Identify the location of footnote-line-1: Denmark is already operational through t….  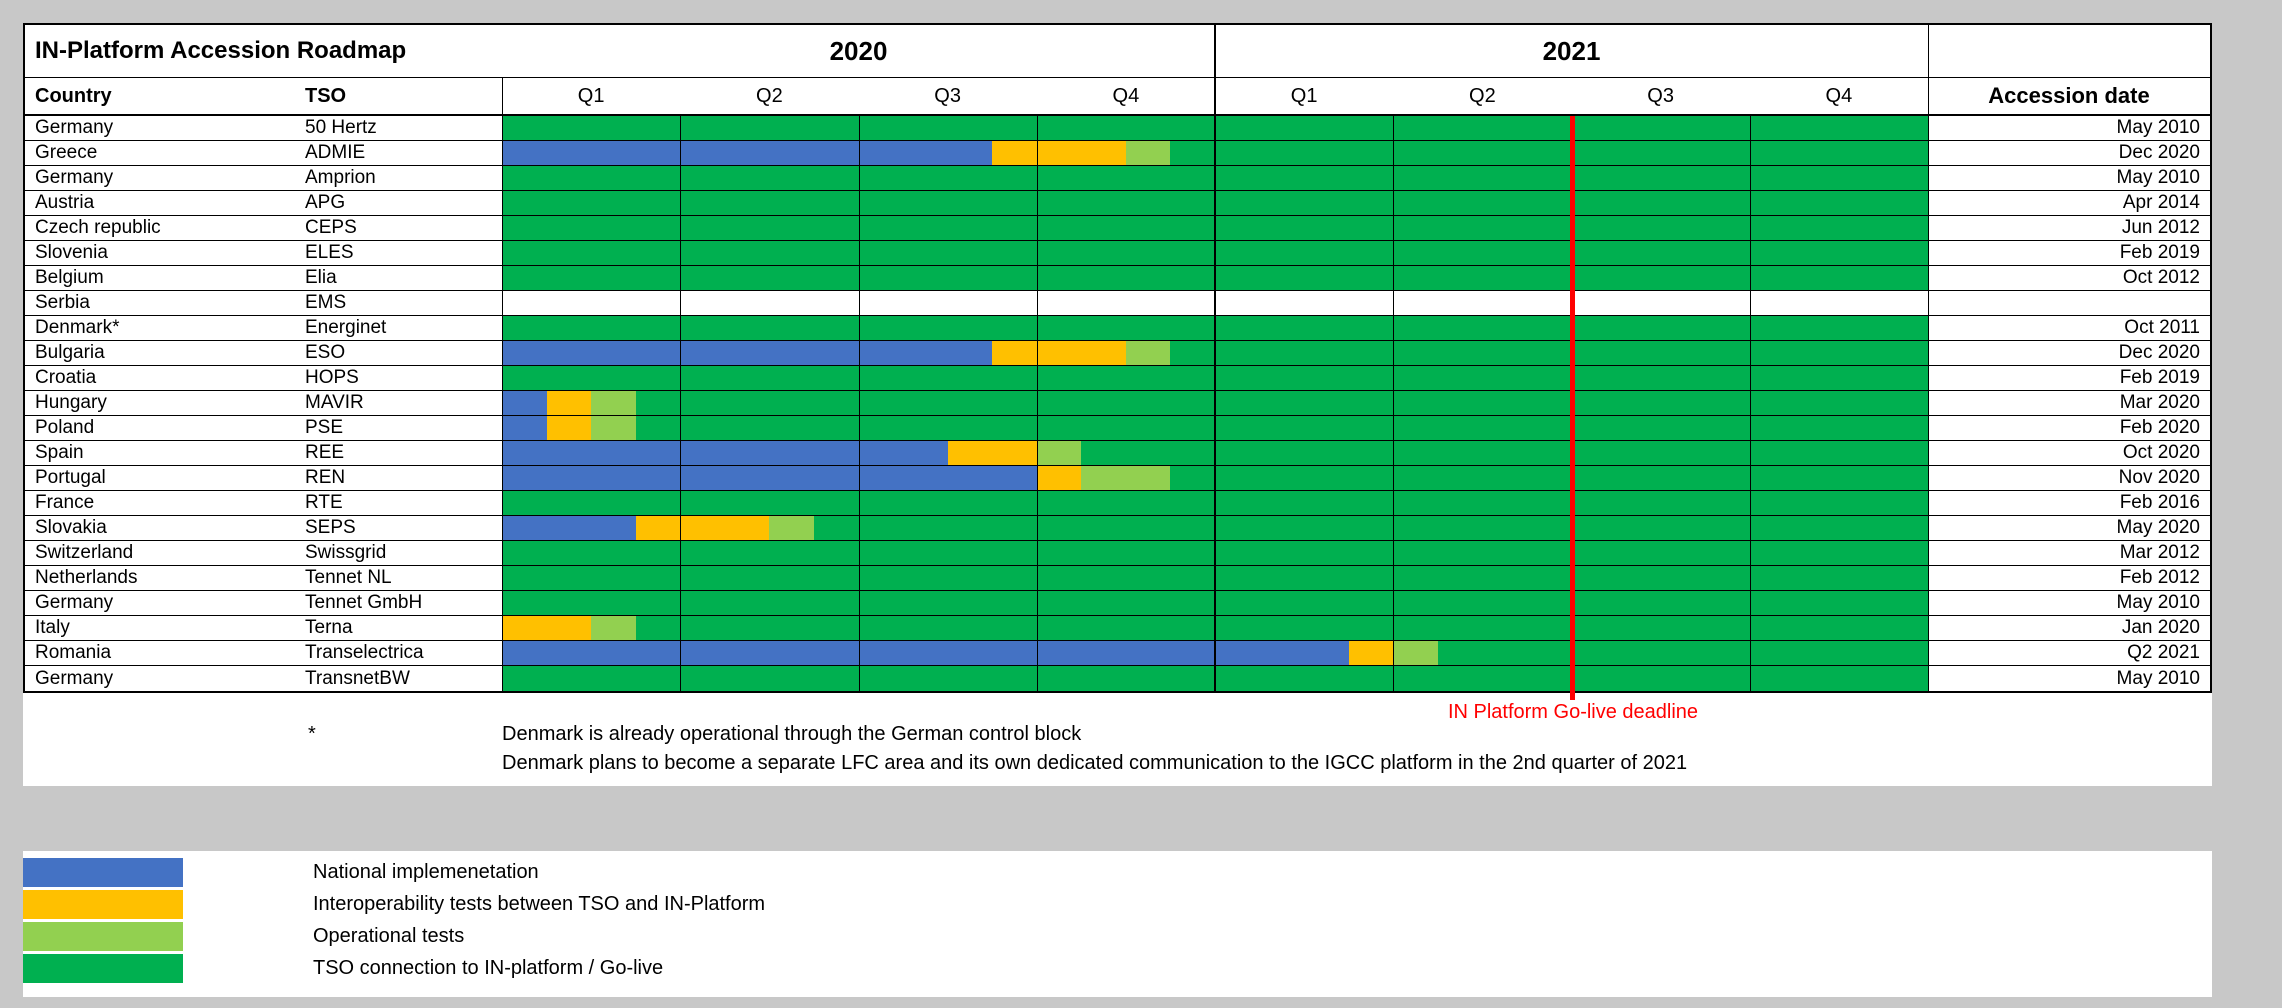
(792, 734).